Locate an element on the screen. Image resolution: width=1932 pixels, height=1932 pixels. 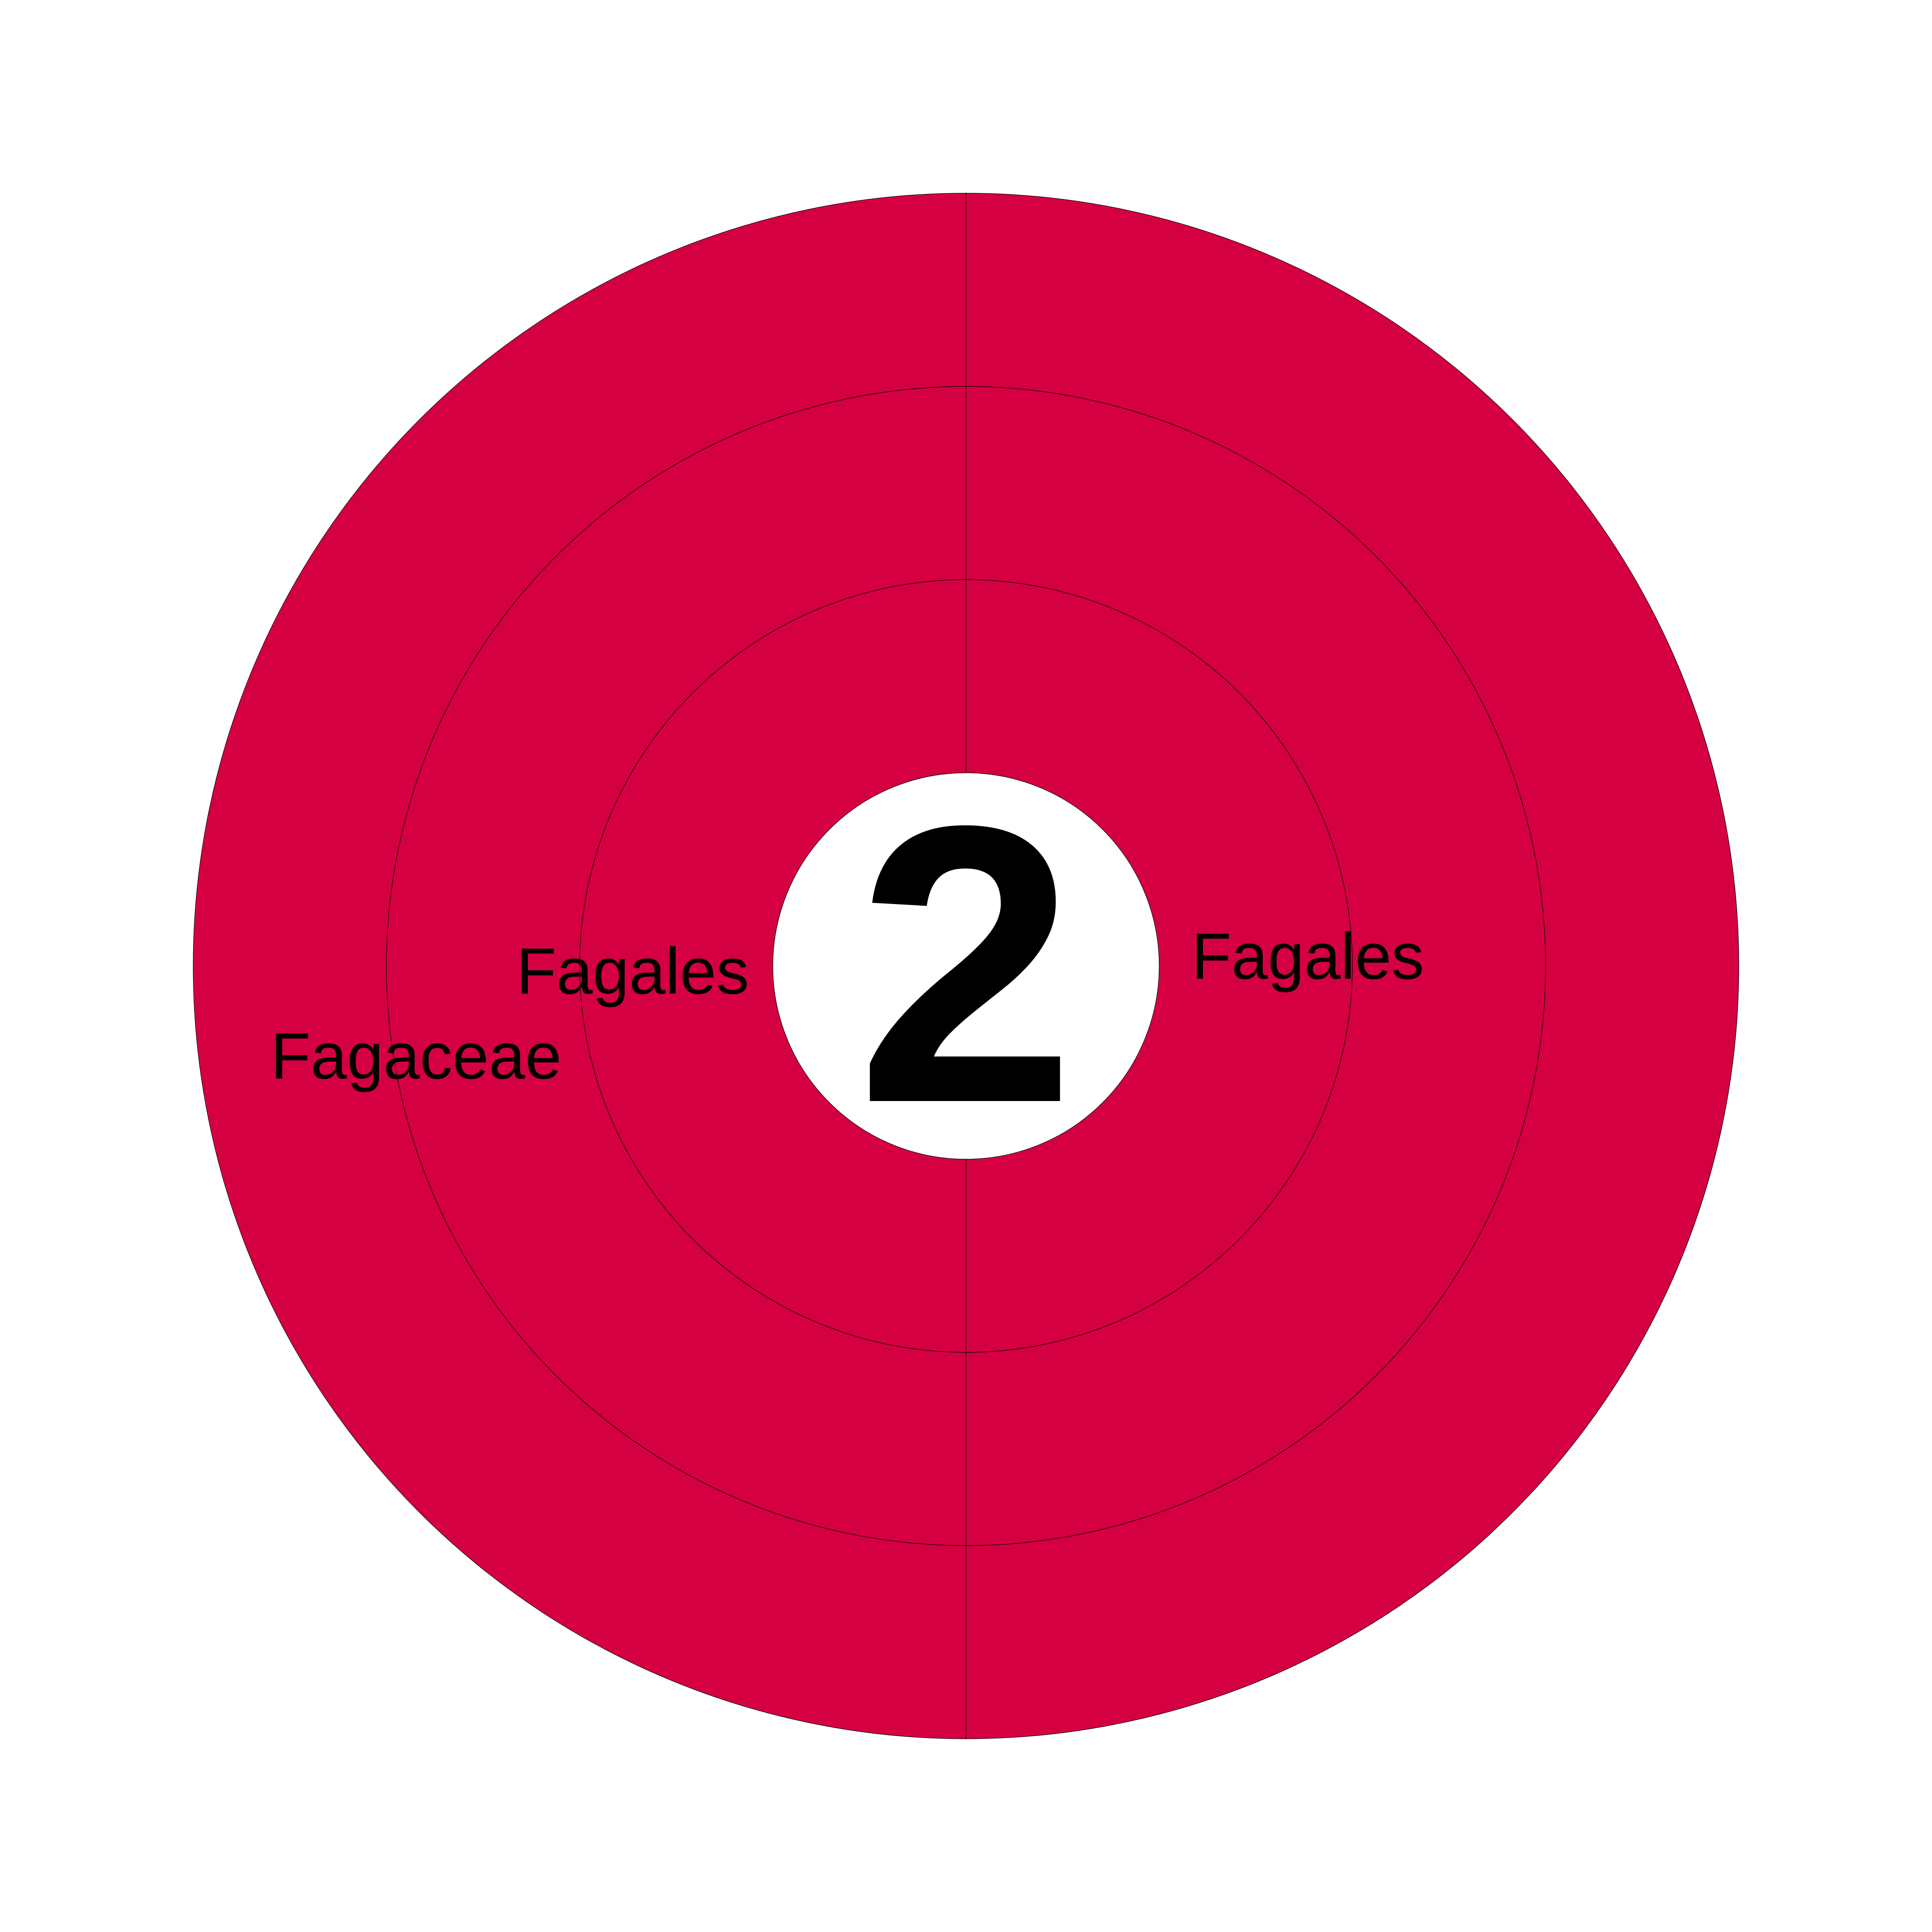
ring-1-segment-1-label: Fagales is located at coordinates (632, 971).